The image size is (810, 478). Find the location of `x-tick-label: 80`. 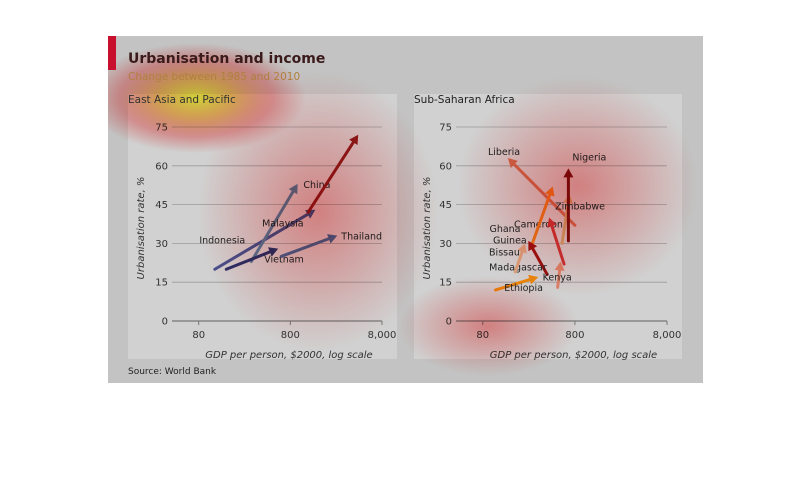

x-tick-label: 80 is located at coordinates (198, 335).